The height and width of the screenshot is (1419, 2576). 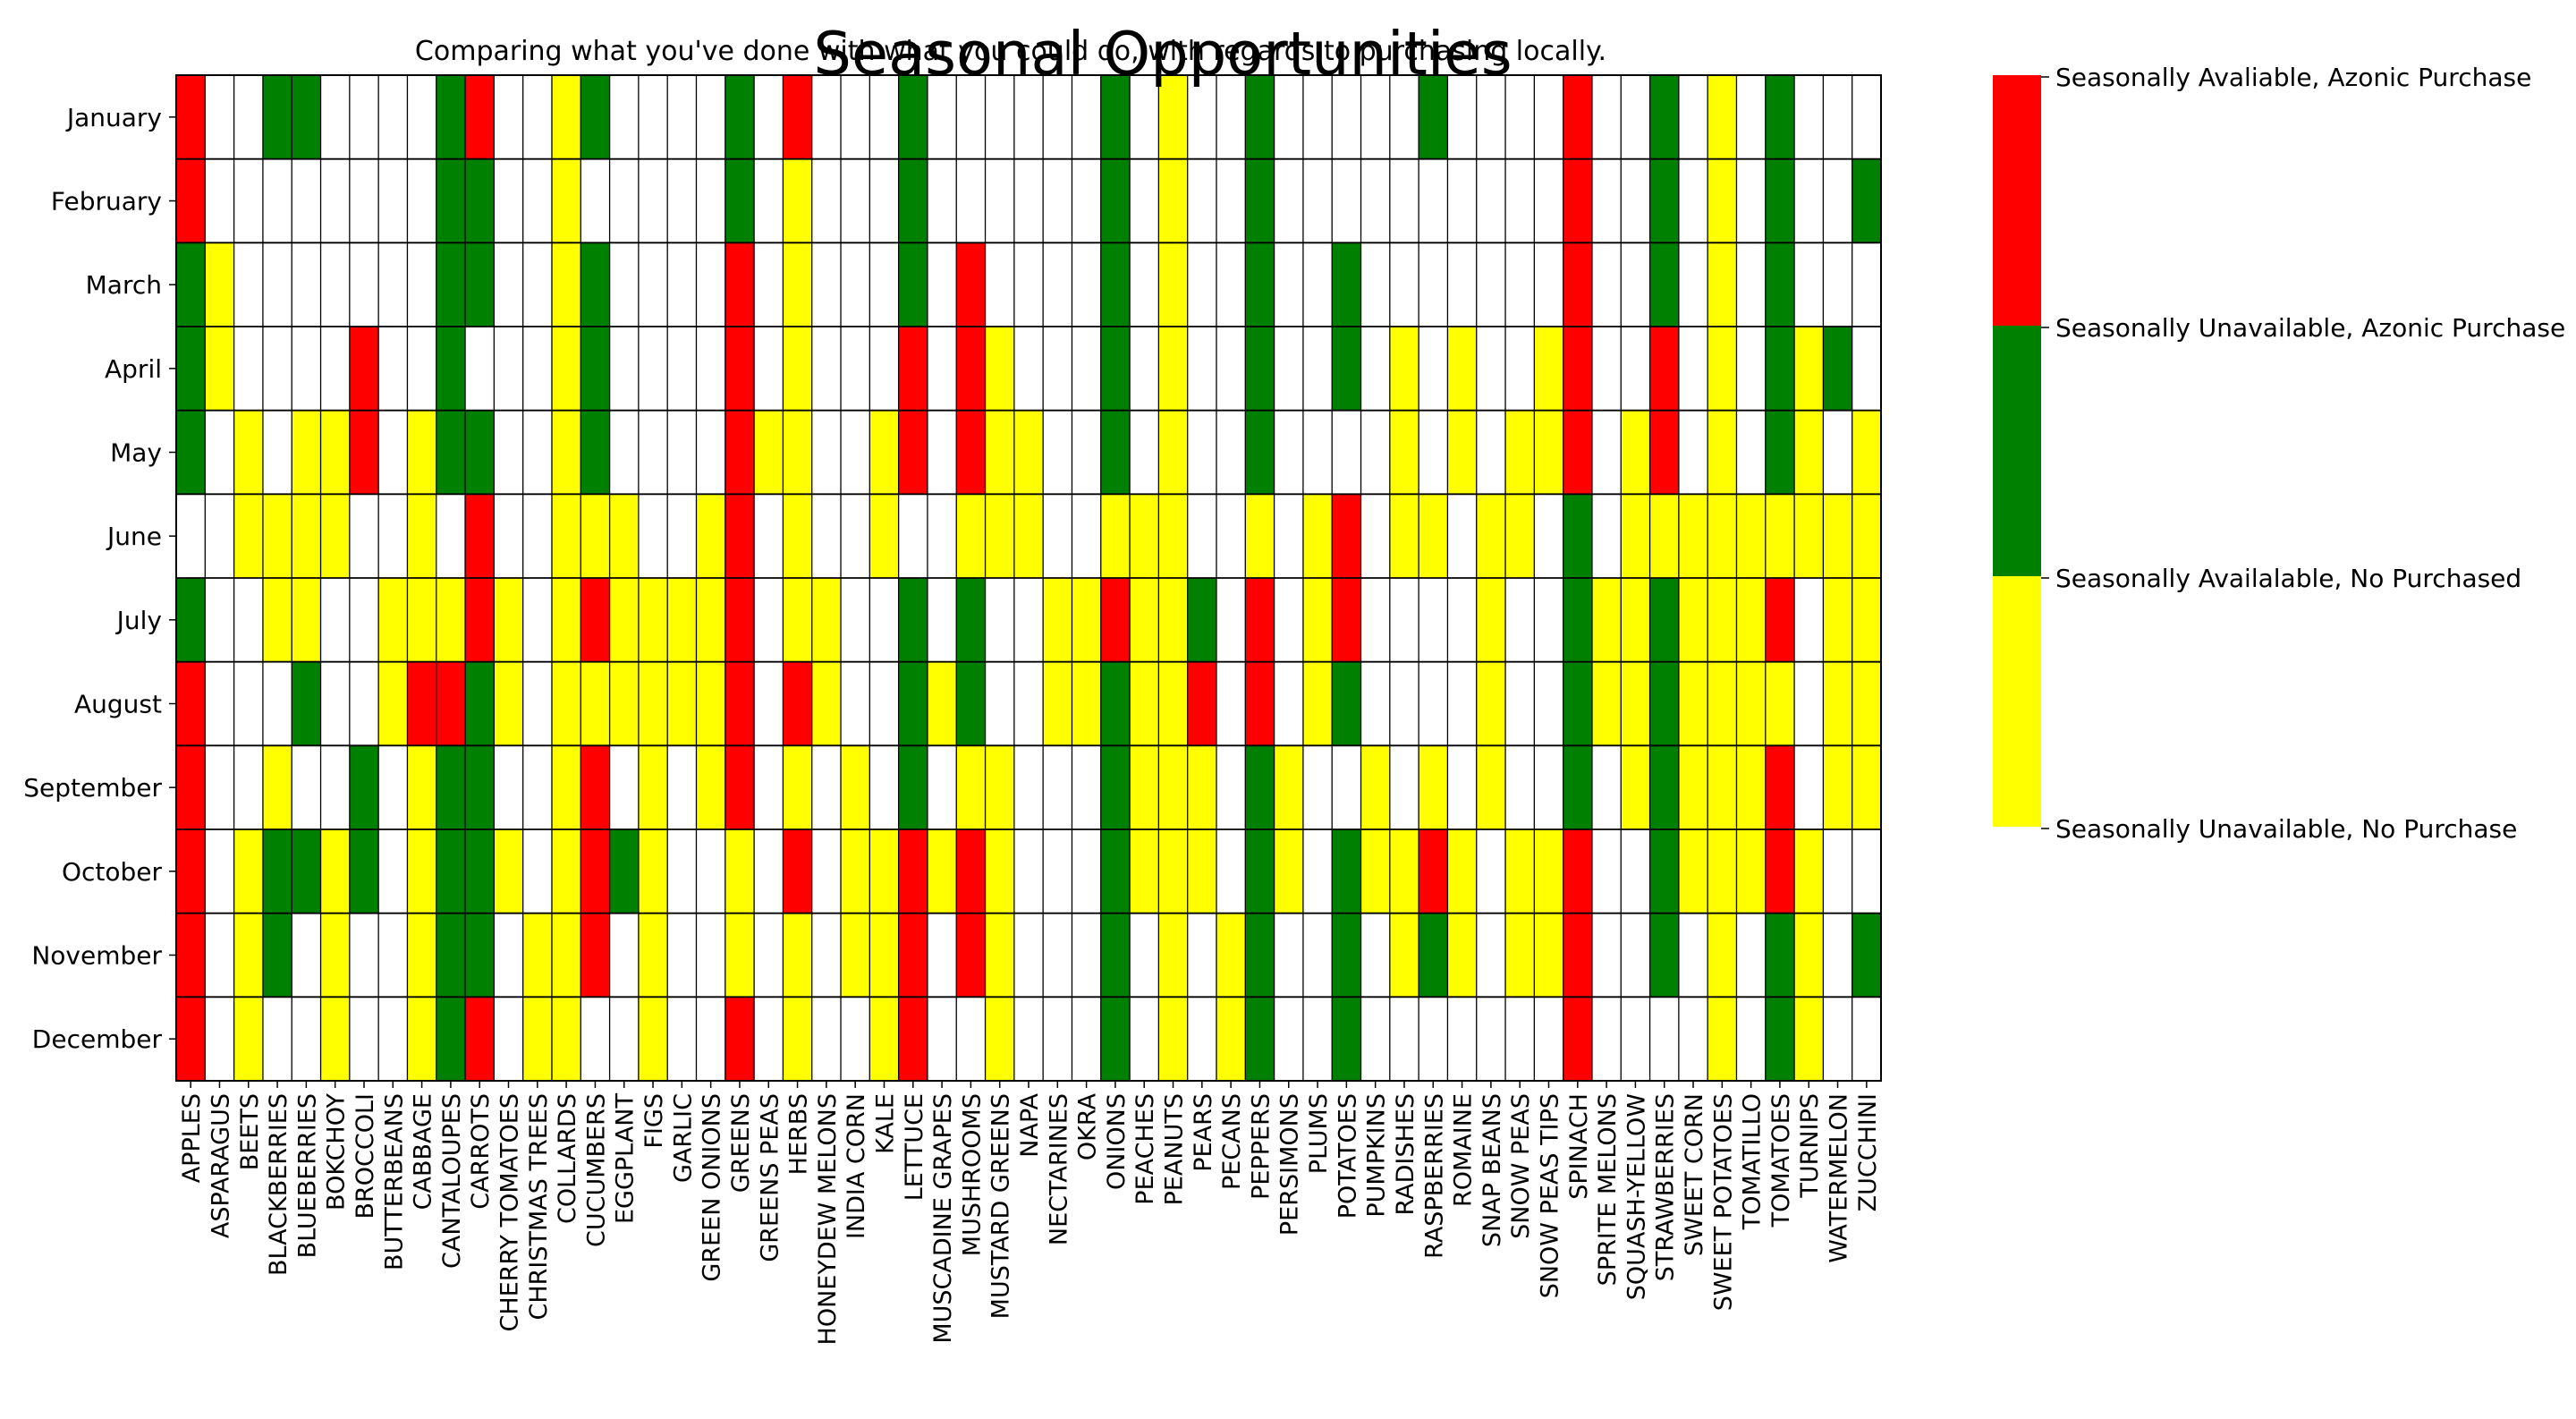 I want to click on x-tick-label: SNAP BEANS, so click(x=1492, y=1170).